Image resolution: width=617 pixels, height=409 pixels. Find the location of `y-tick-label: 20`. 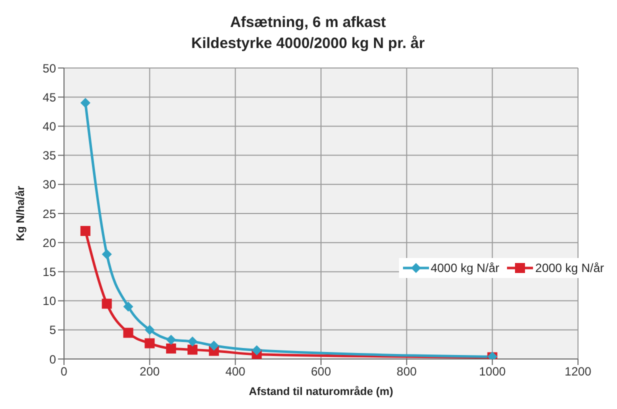

y-tick-label: 20 is located at coordinates (49, 243).